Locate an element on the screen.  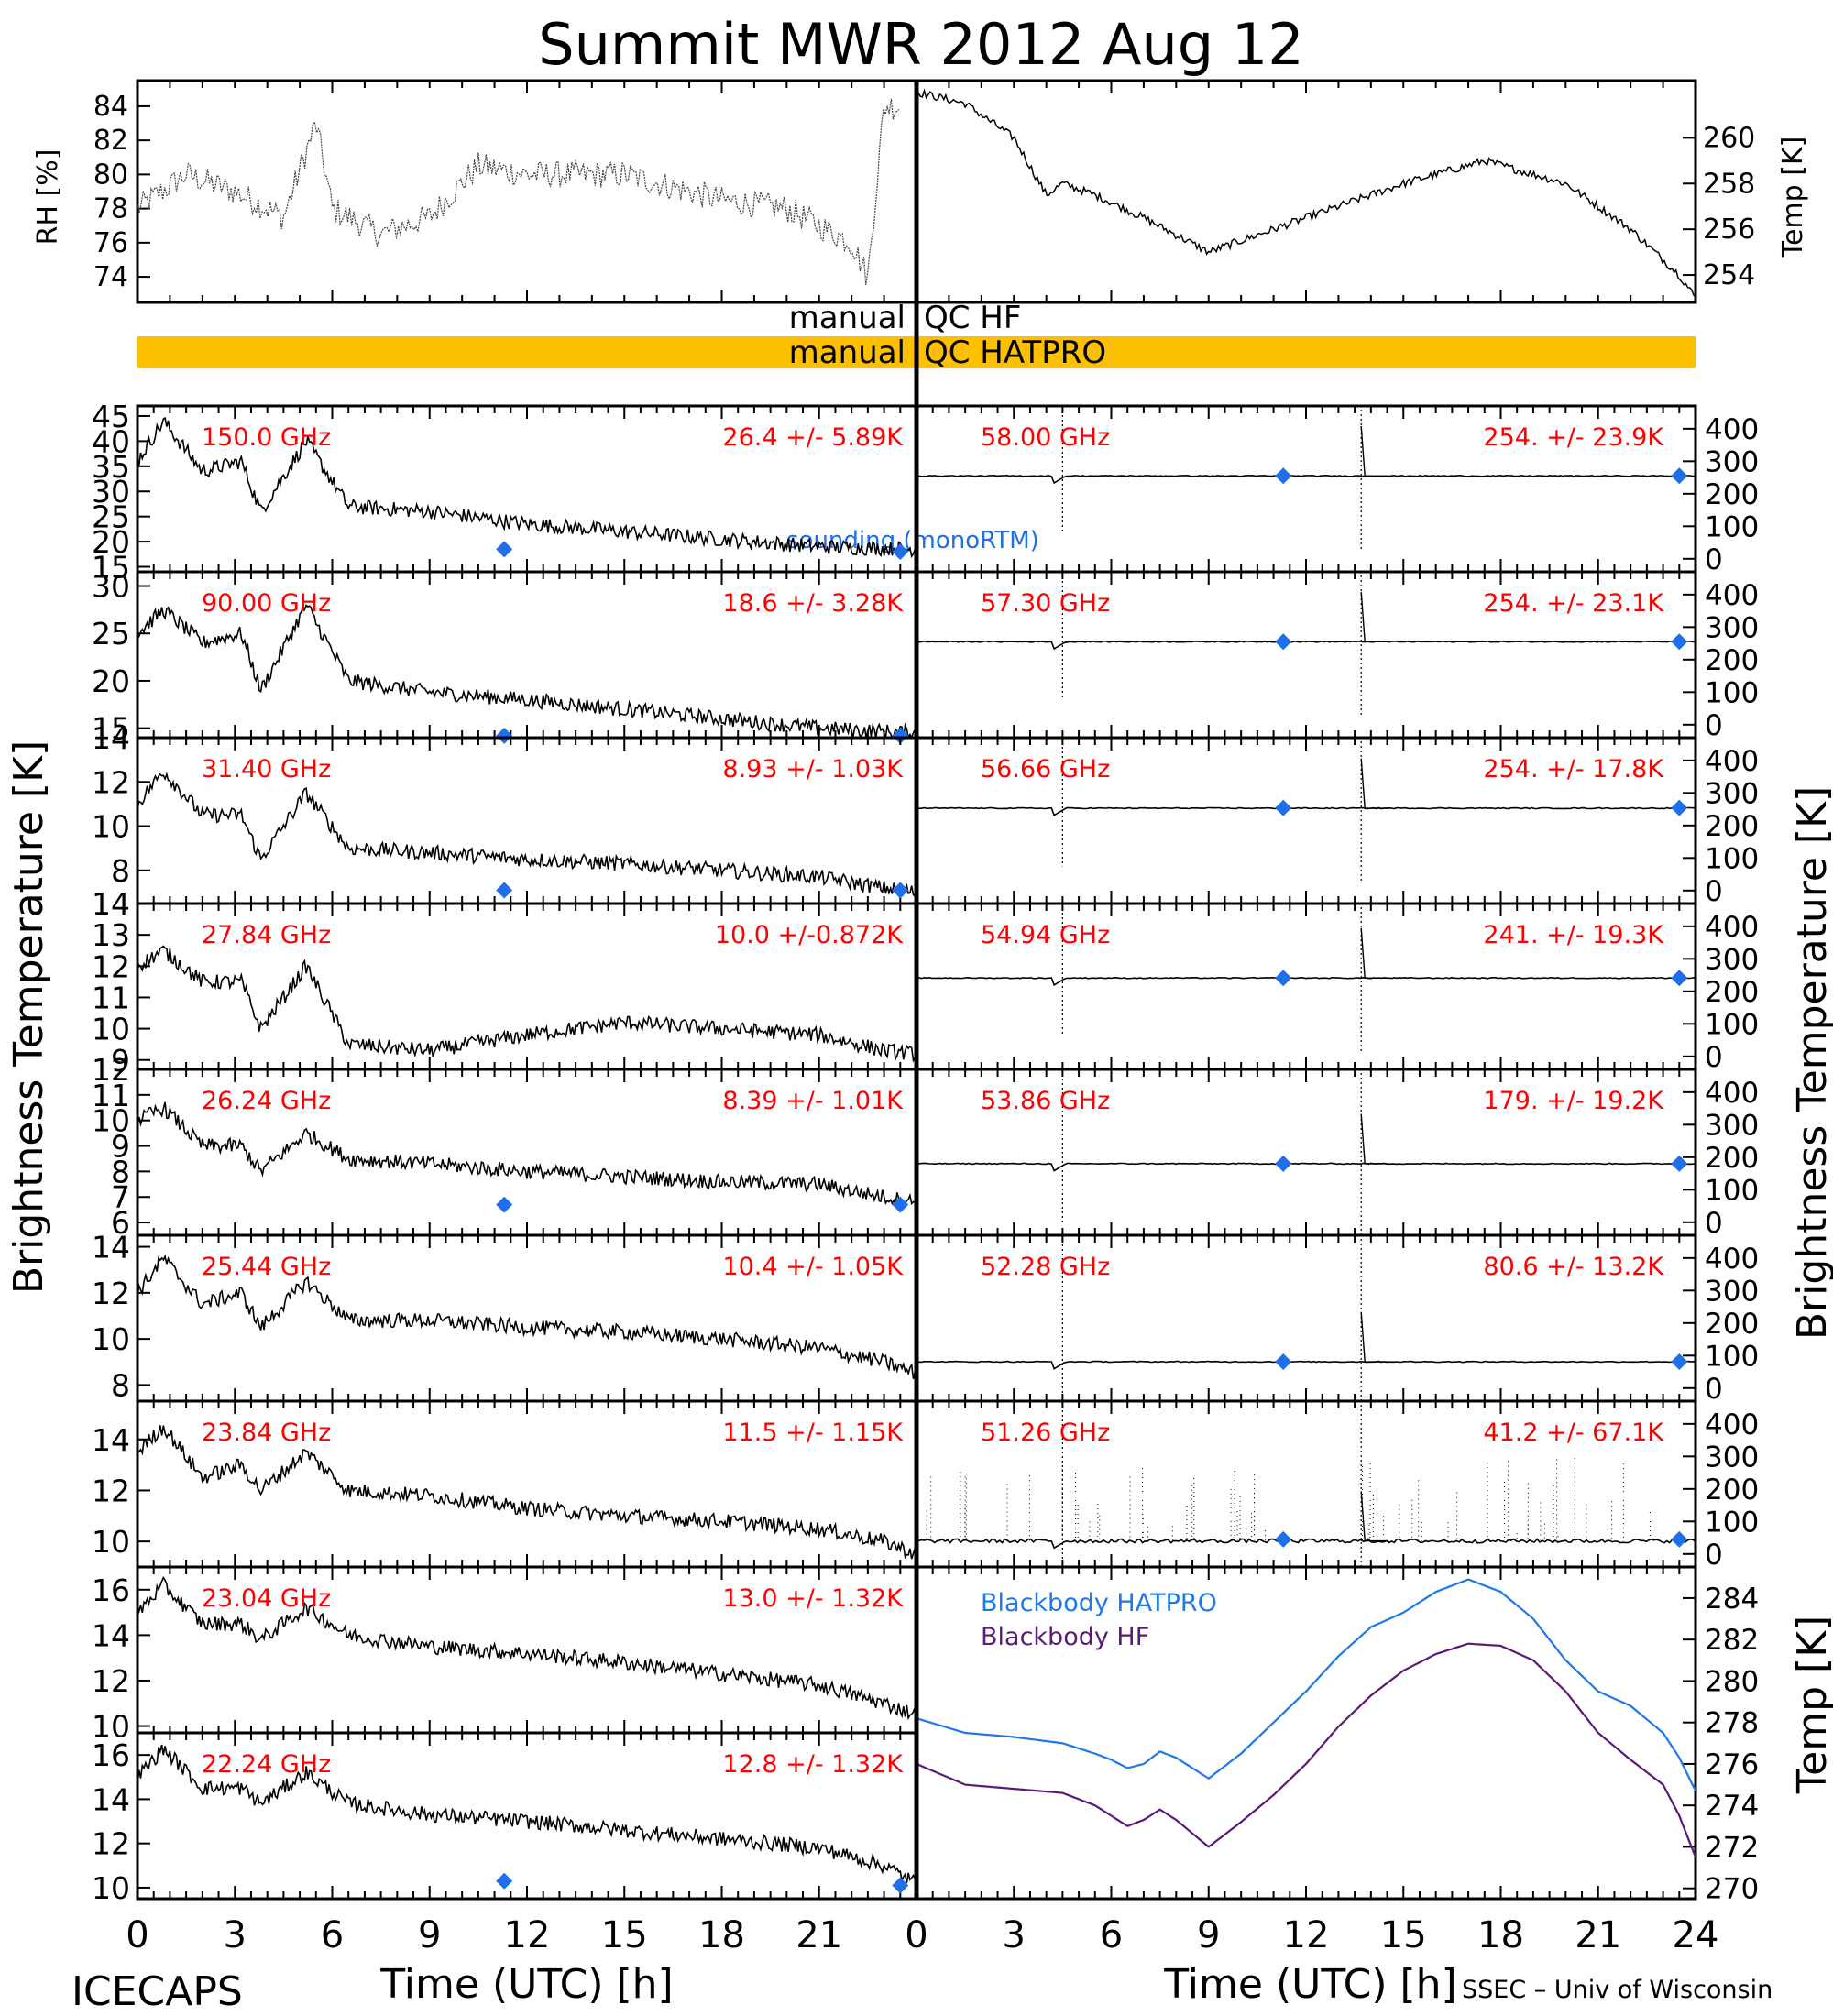
right-xtick-label: 3 is located at coordinates (1014, 1935).